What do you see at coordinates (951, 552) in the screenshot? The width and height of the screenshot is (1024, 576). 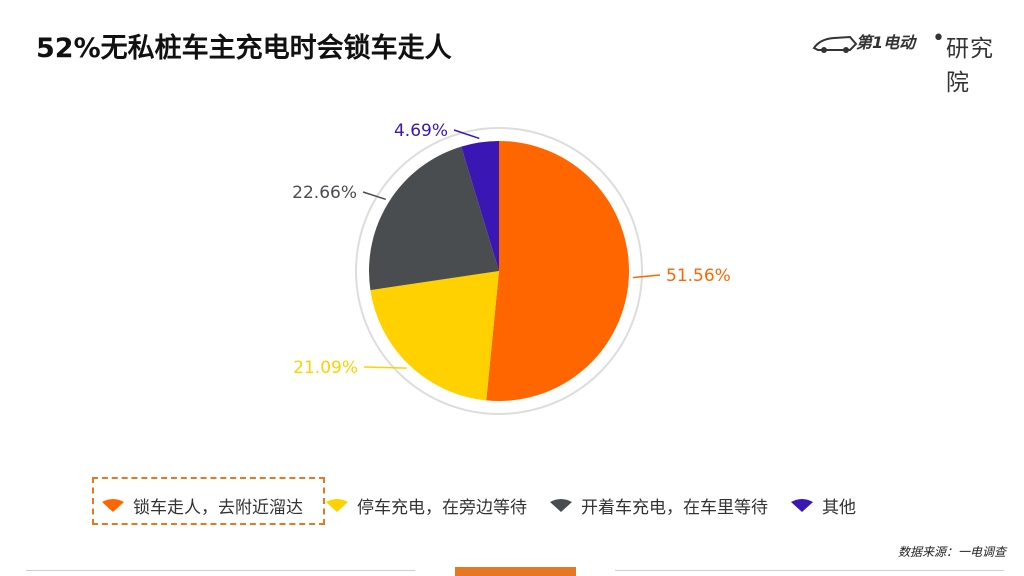 I see `data-source: 数据来源：一电调查` at bounding box center [951, 552].